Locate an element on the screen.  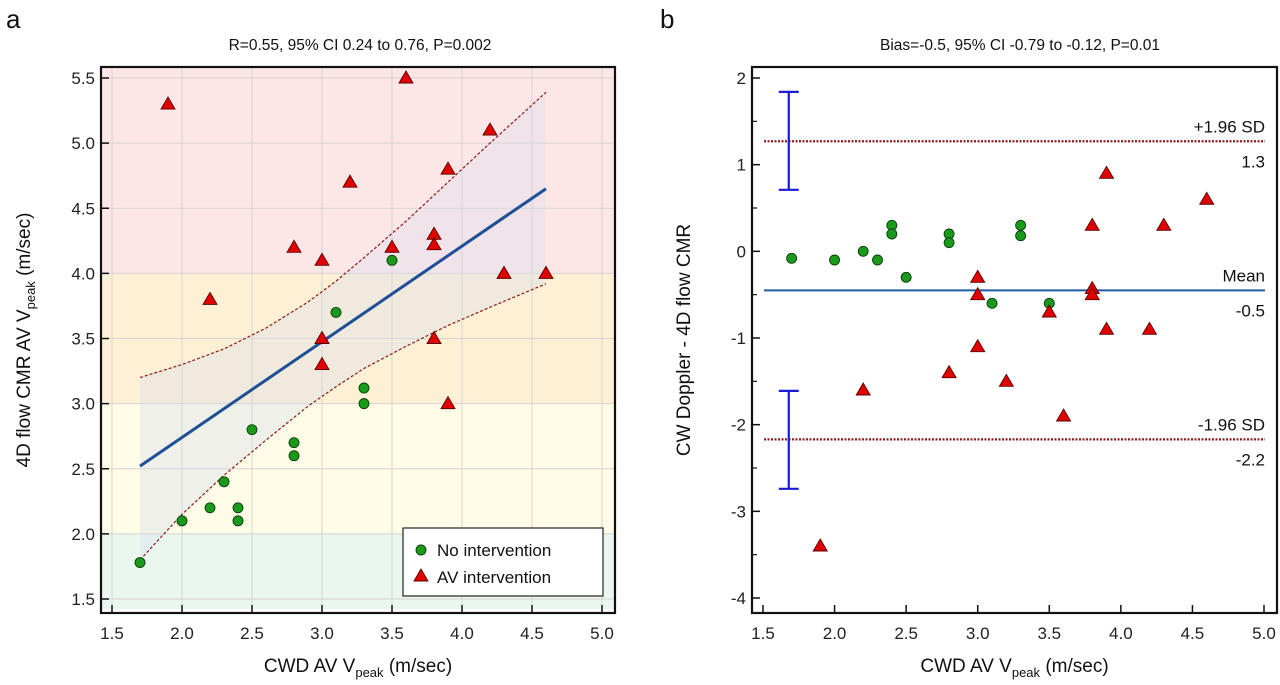
y-tick-label: 2.5 is located at coordinates (83, 469).